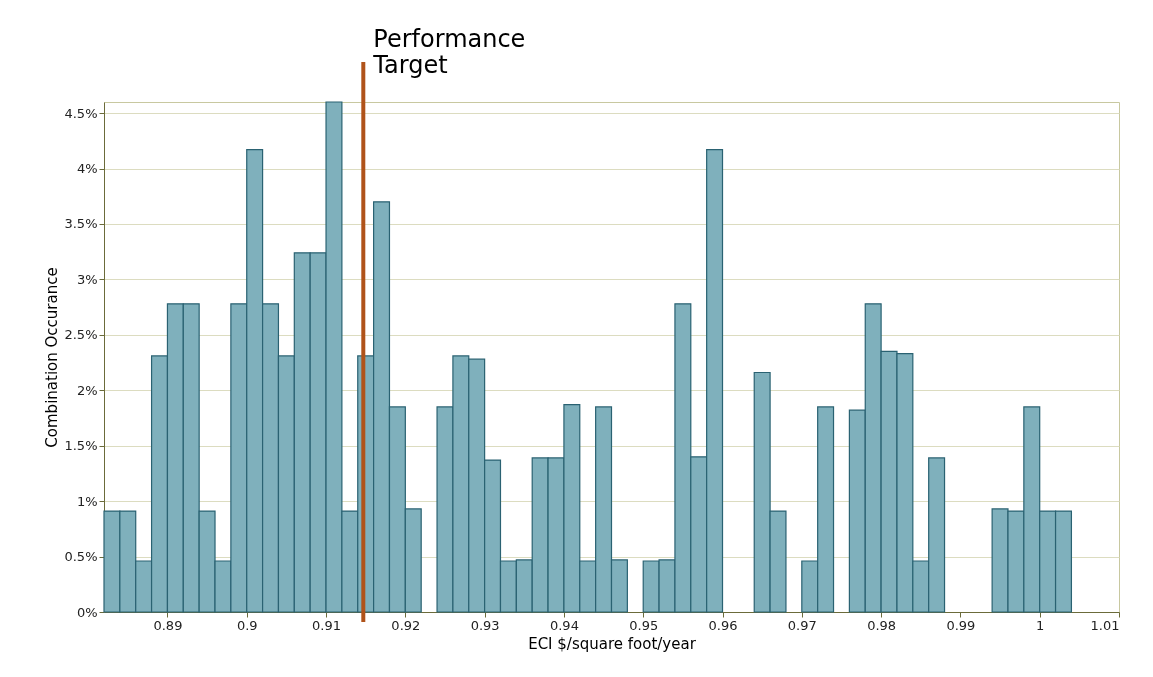 The image size is (1153, 677). I want to click on x-tick-label: 1.01, so click(1105, 625).